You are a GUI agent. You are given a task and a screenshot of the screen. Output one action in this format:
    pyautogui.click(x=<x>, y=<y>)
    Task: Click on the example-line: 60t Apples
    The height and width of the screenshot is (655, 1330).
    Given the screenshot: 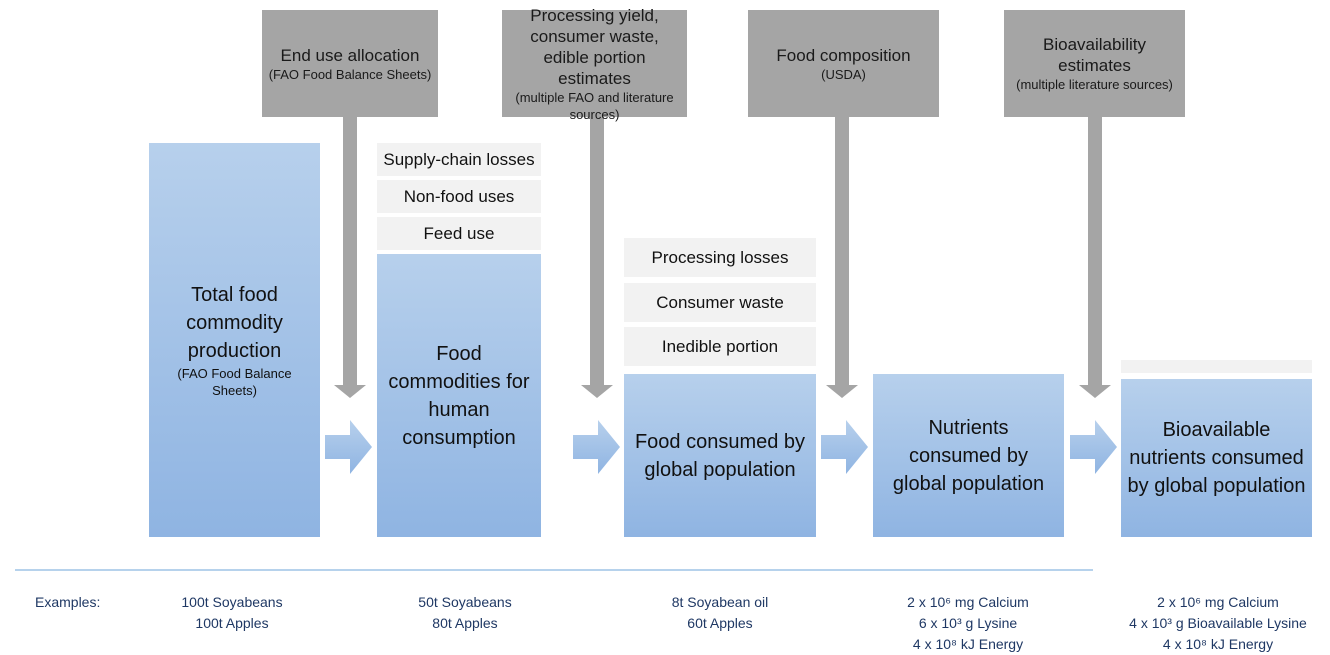 What is the action you would take?
    pyautogui.click(x=720, y=623)
    